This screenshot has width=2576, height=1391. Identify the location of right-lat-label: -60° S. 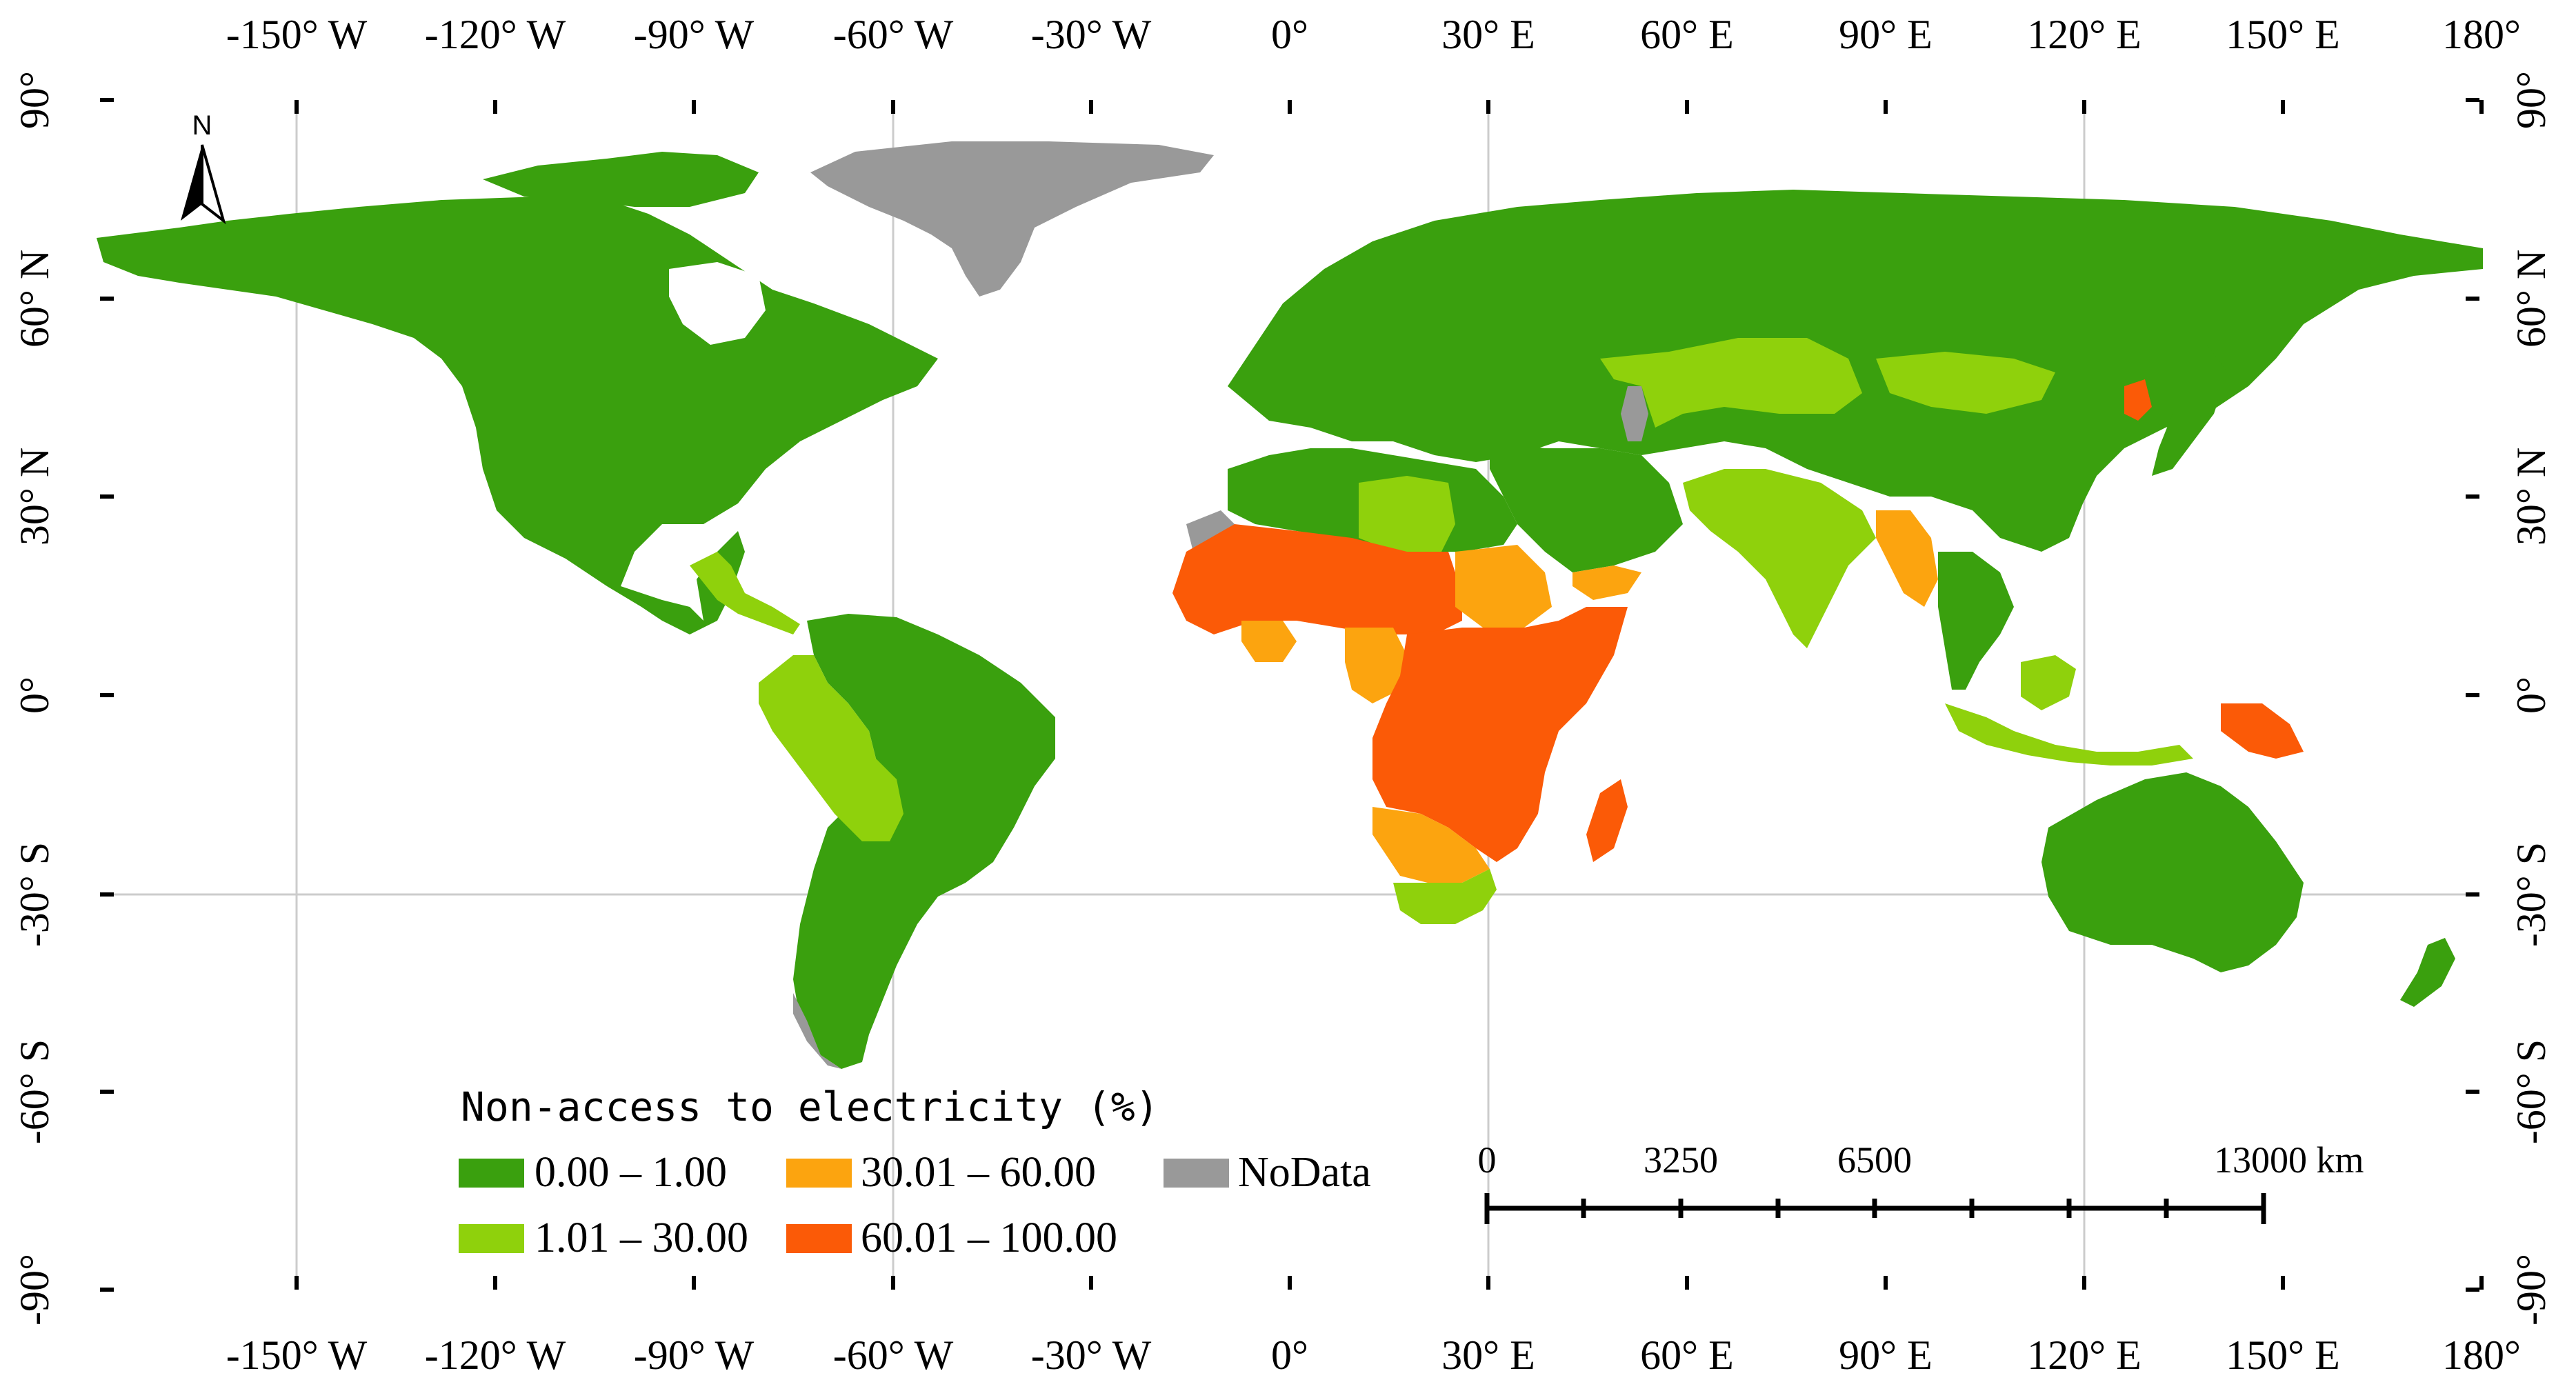
(2531, 1092).